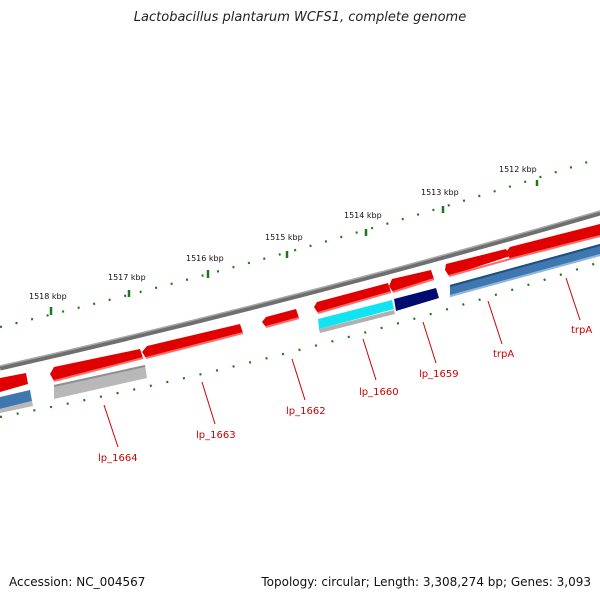  I want to click on feature-edge-forward, so click(14, 382).